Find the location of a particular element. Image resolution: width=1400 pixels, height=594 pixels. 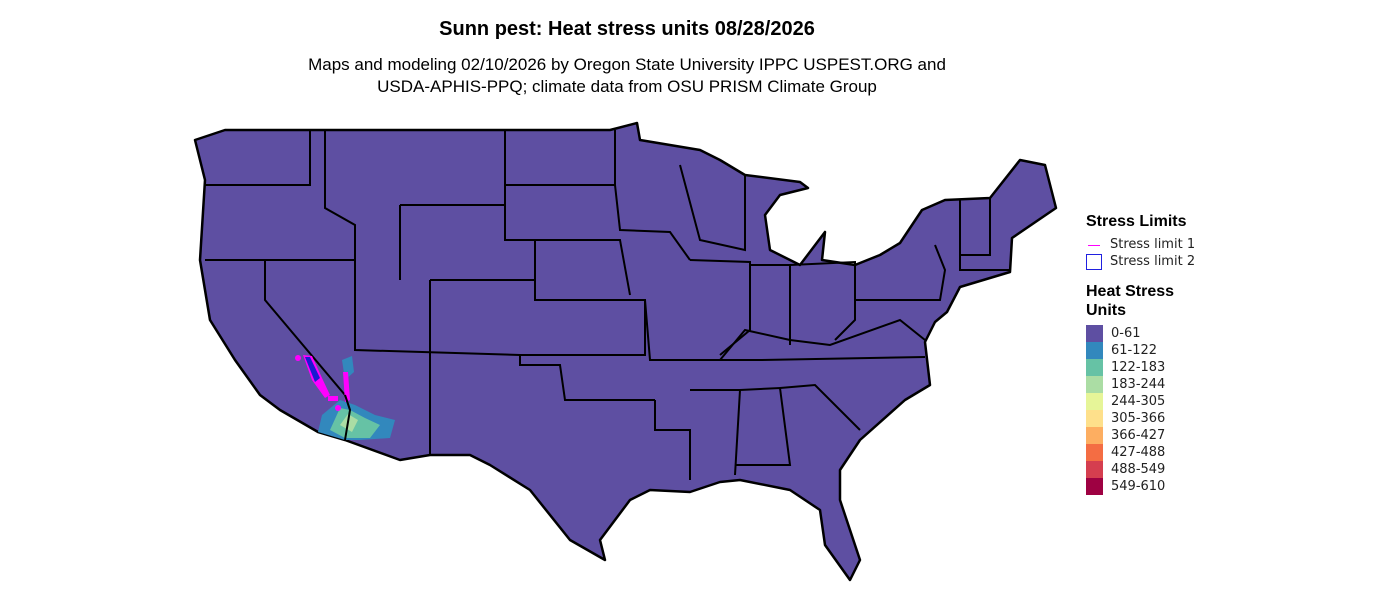

stress-limits-title: Stress Limits is located at coordinates (1136, 221).